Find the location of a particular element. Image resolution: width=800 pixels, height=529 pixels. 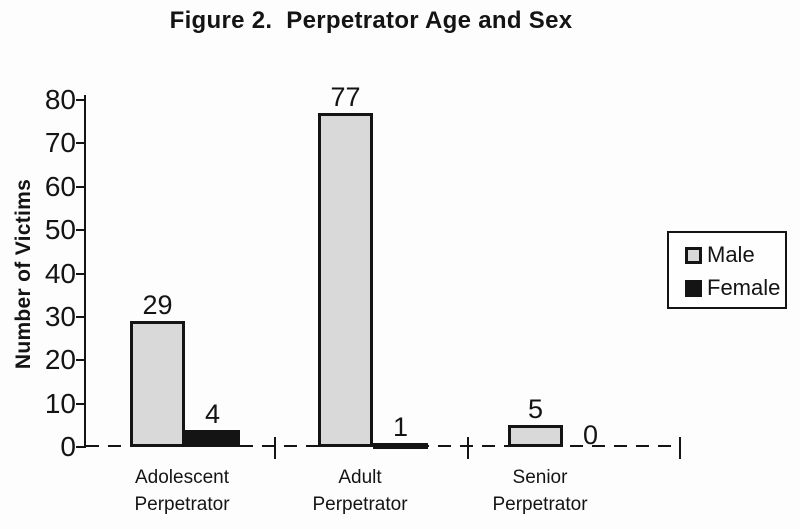

y-tick-label: 70 is located at coordinates (60, 143).